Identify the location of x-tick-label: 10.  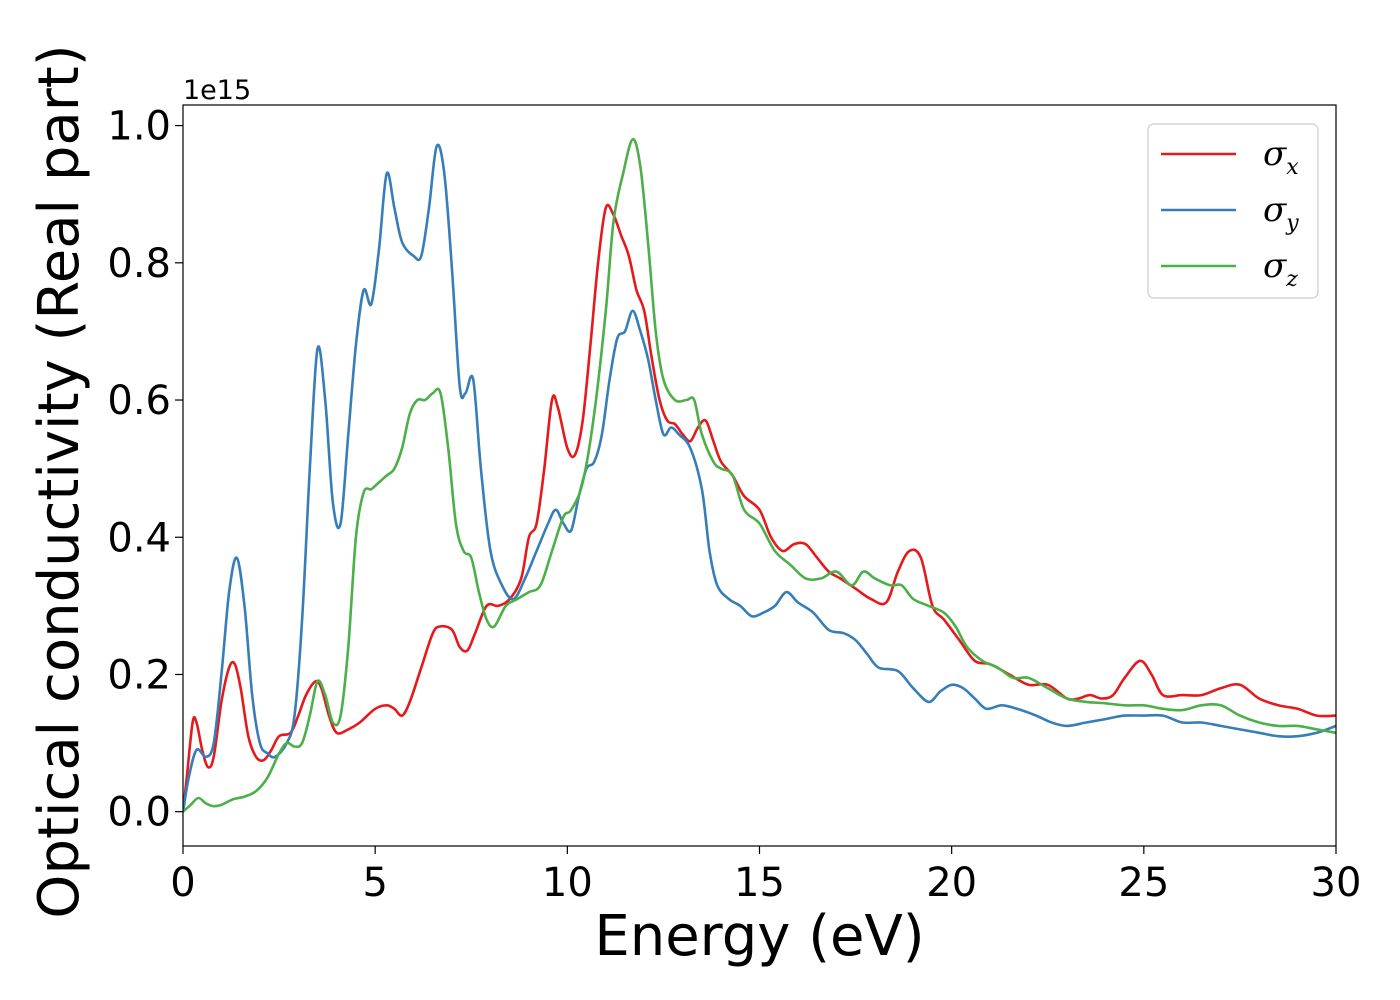
(567, 883).